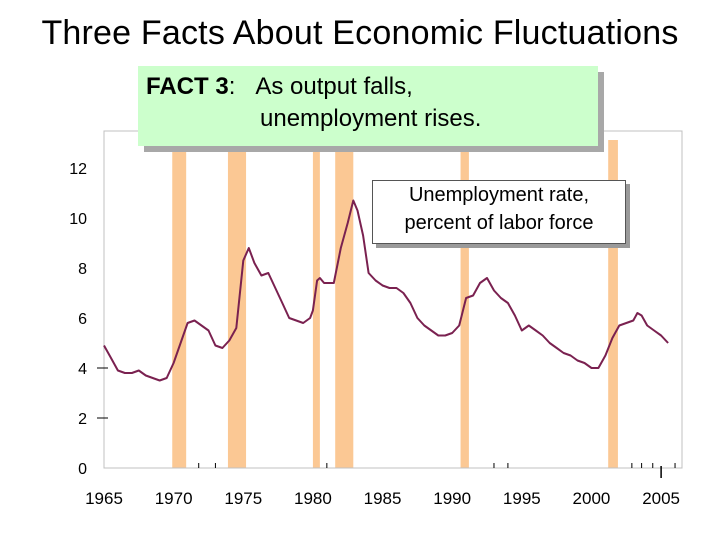 The height and width of the screenshot is (540, 720). I want to click on annotation-line-1: Unemployment rate,, so click(499, 195).